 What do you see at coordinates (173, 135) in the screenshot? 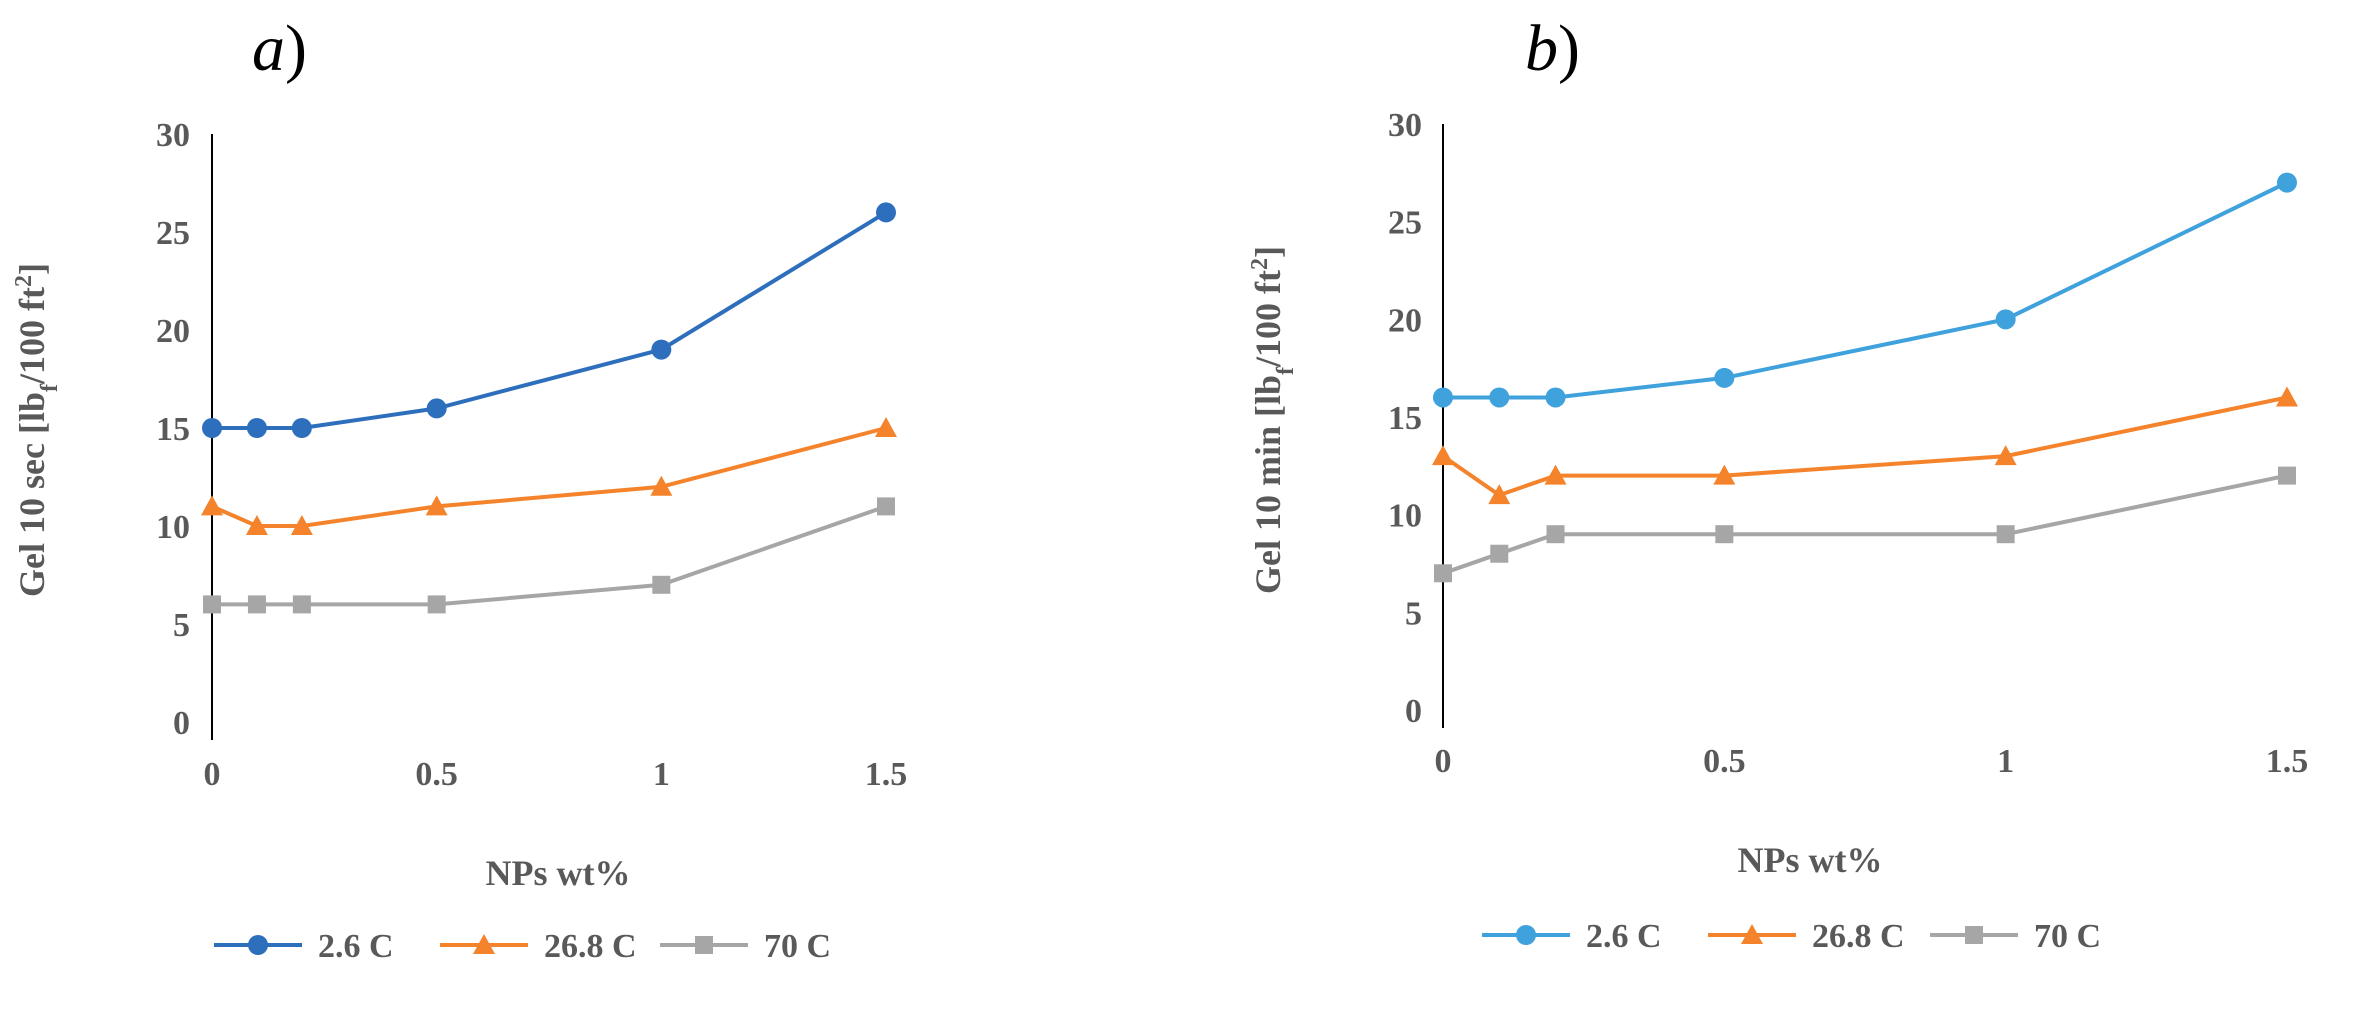
I see `panel-a-y-tick-label: 30` at bounding box center [173, 135].